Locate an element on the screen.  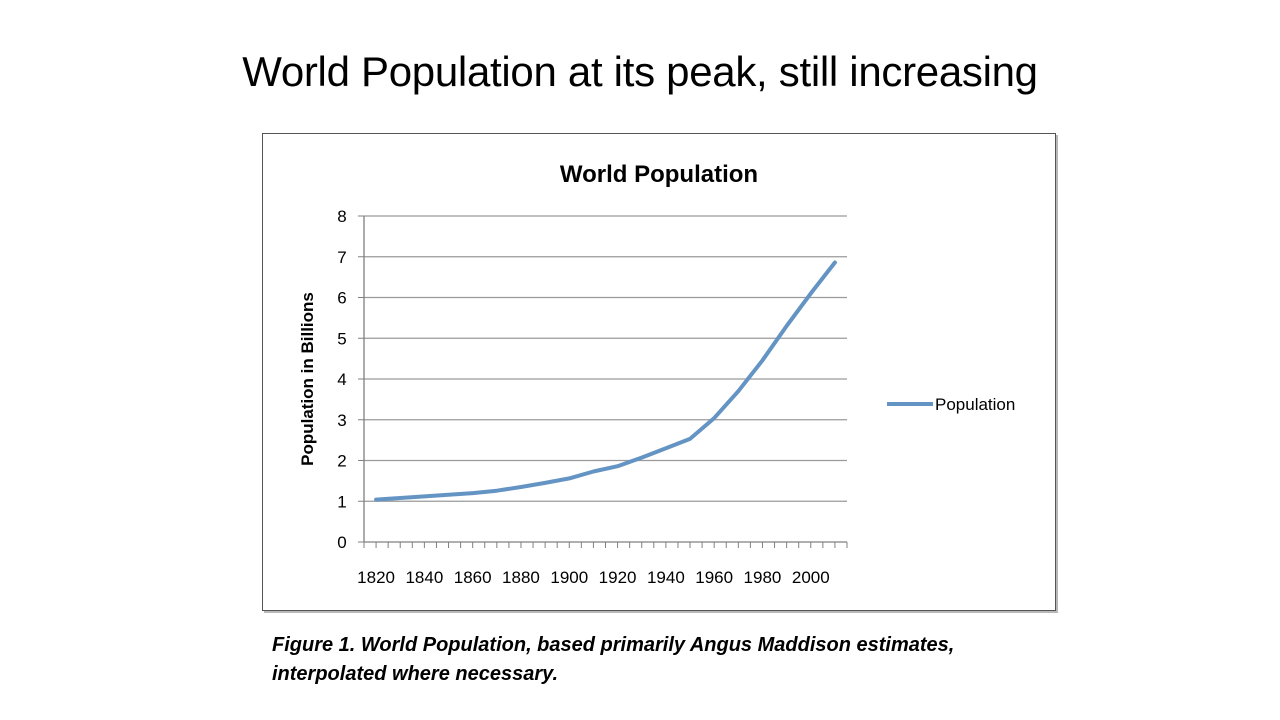
y-tick-label-3: 3 is located at coordinates (341, 420).